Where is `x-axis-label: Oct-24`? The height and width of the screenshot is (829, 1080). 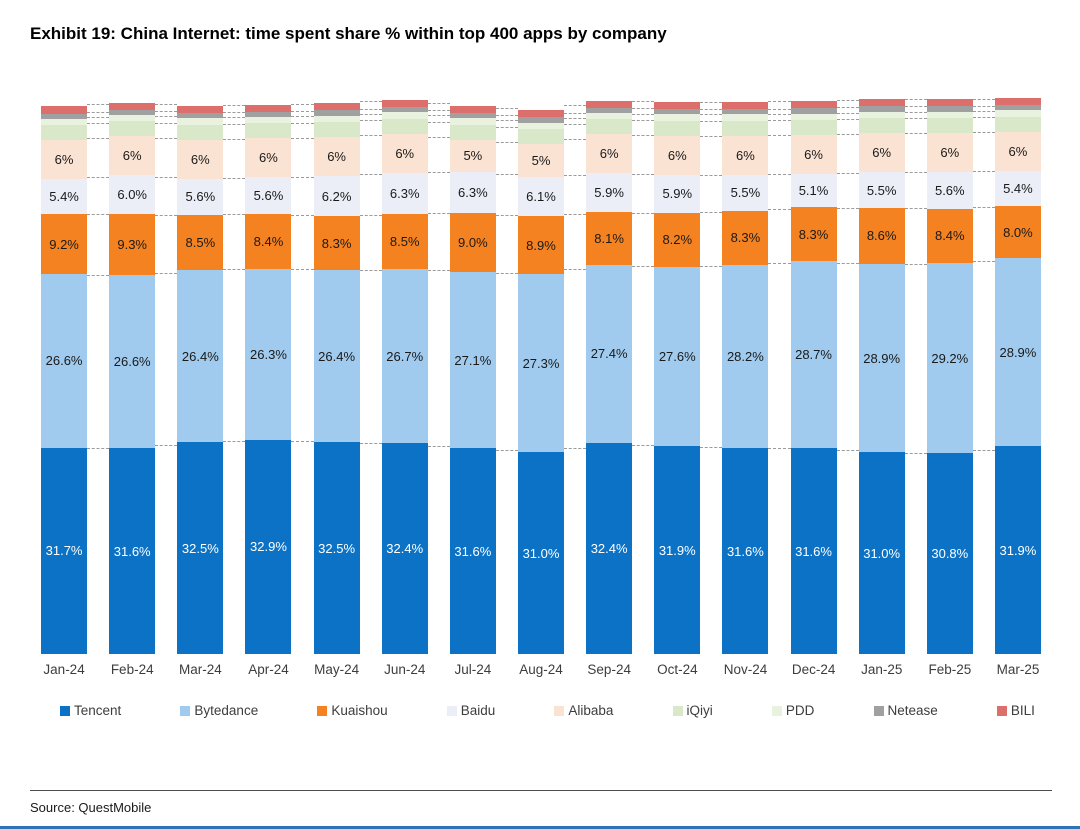 x-axis-label: Oct-24 is located at coordinates (677, 669).